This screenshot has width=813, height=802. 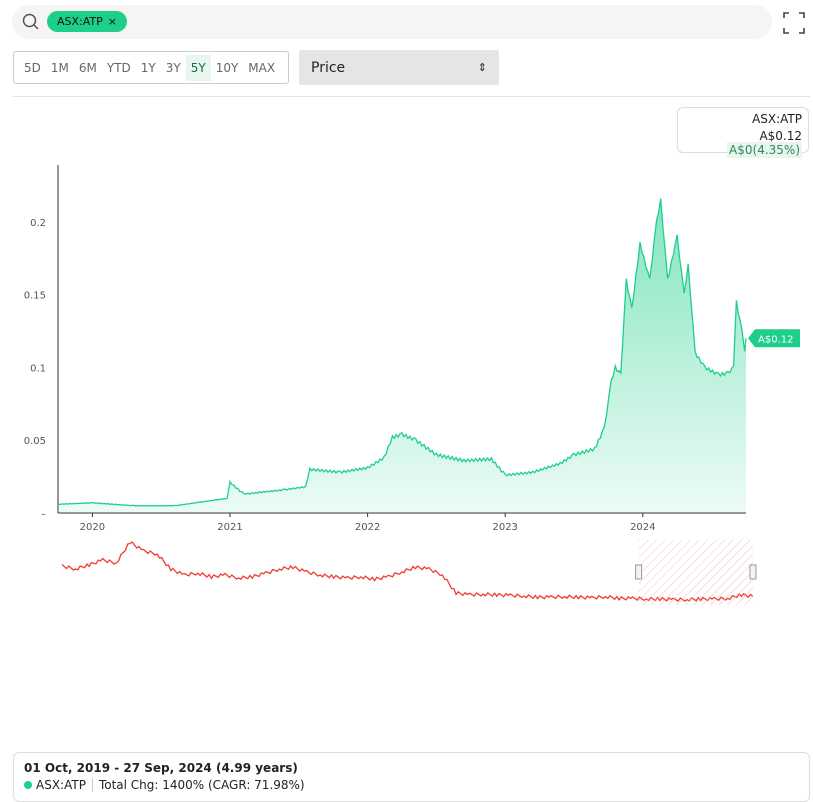 What do you see at coordinates (30, 21) in the screenshot?
I see `search-icon` at bounding box center [30, 21].